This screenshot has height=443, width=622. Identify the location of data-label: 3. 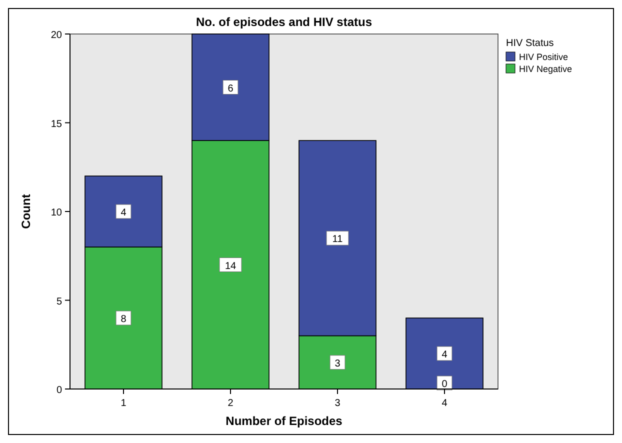
(337, 364).